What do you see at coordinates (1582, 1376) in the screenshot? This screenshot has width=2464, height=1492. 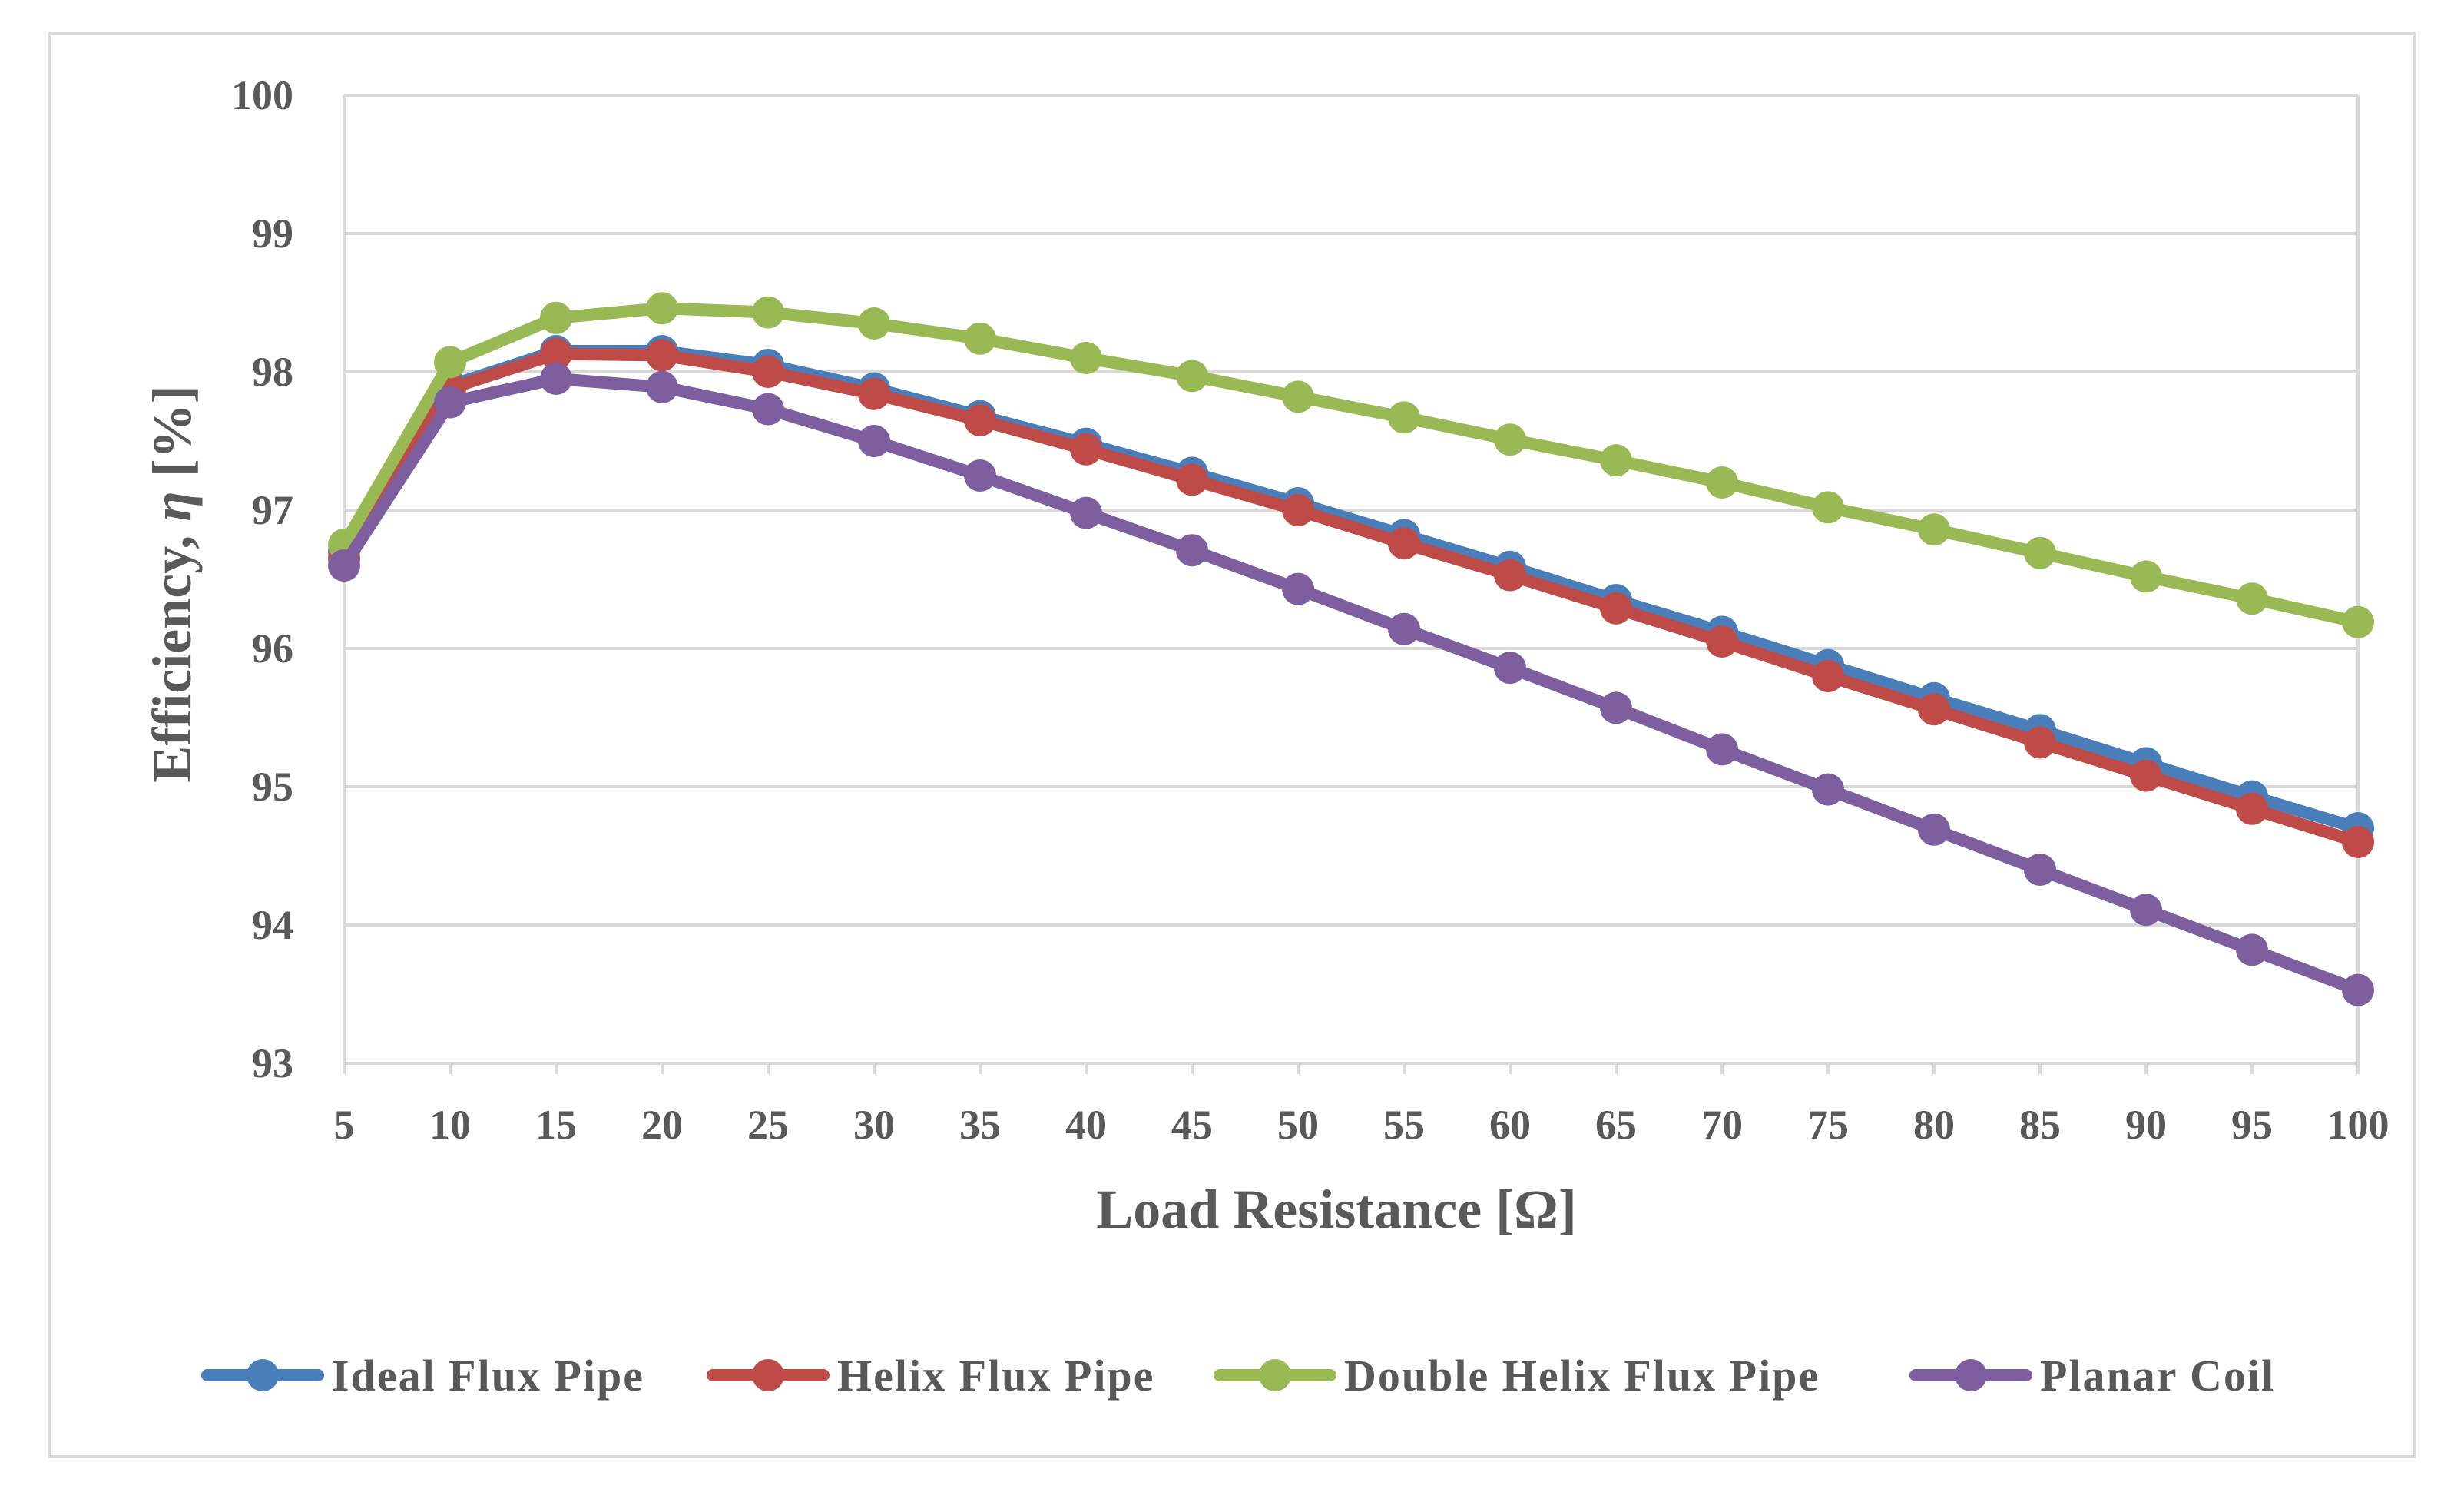 I see `legend-label: Double Helix Flux Pipe` at bounding box center [1582, 1376].